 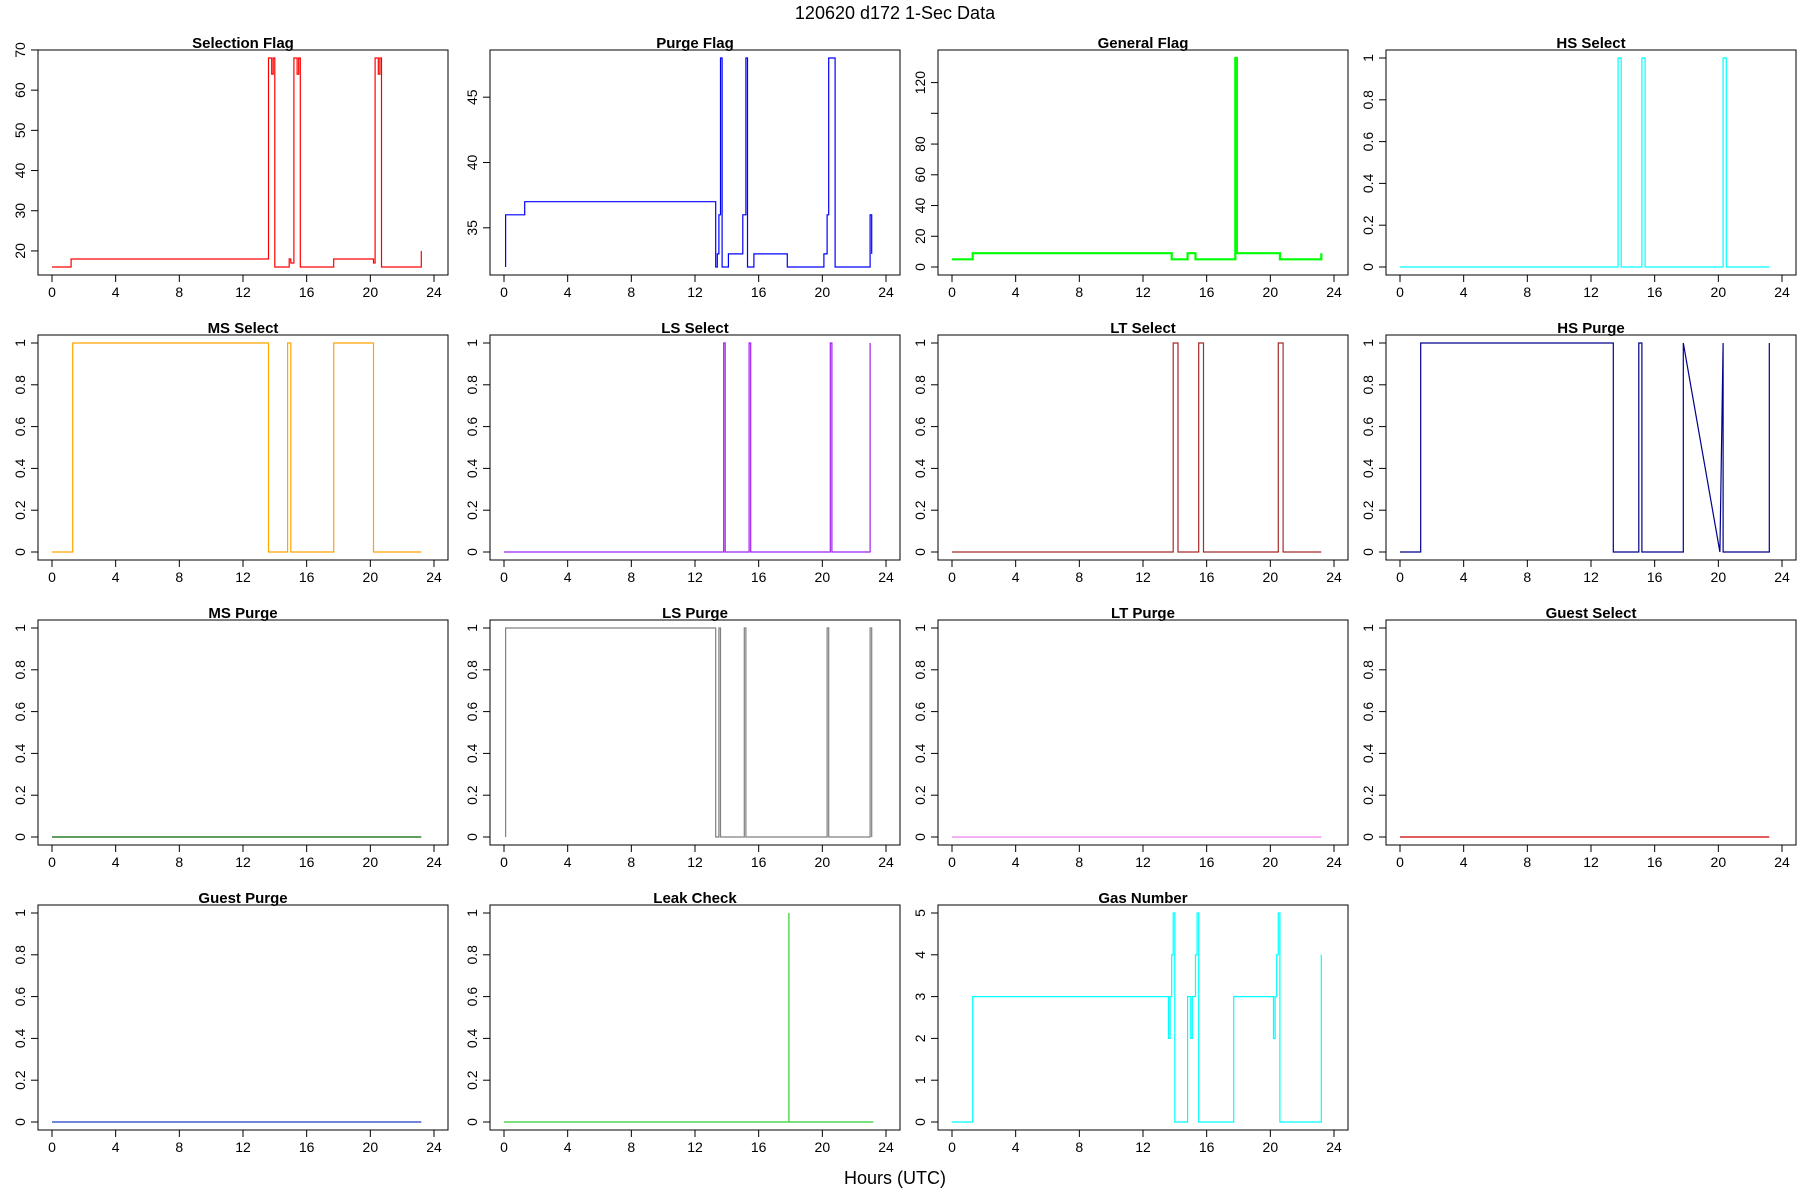 What do you see at coordinates (242, 898) in the screenshot?
I see `panel-title: Guest Purge` at bounding box center [242, 898].